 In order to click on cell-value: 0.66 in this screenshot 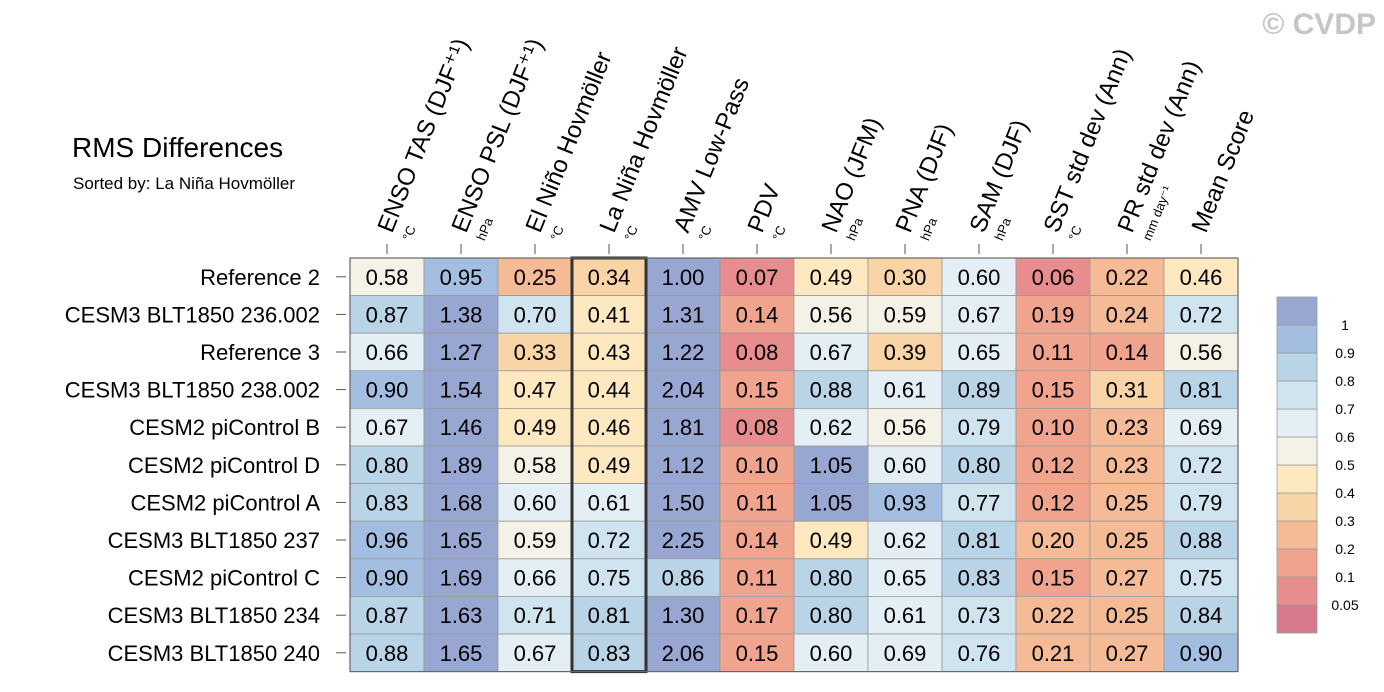, I will do `click(535, 578)`.